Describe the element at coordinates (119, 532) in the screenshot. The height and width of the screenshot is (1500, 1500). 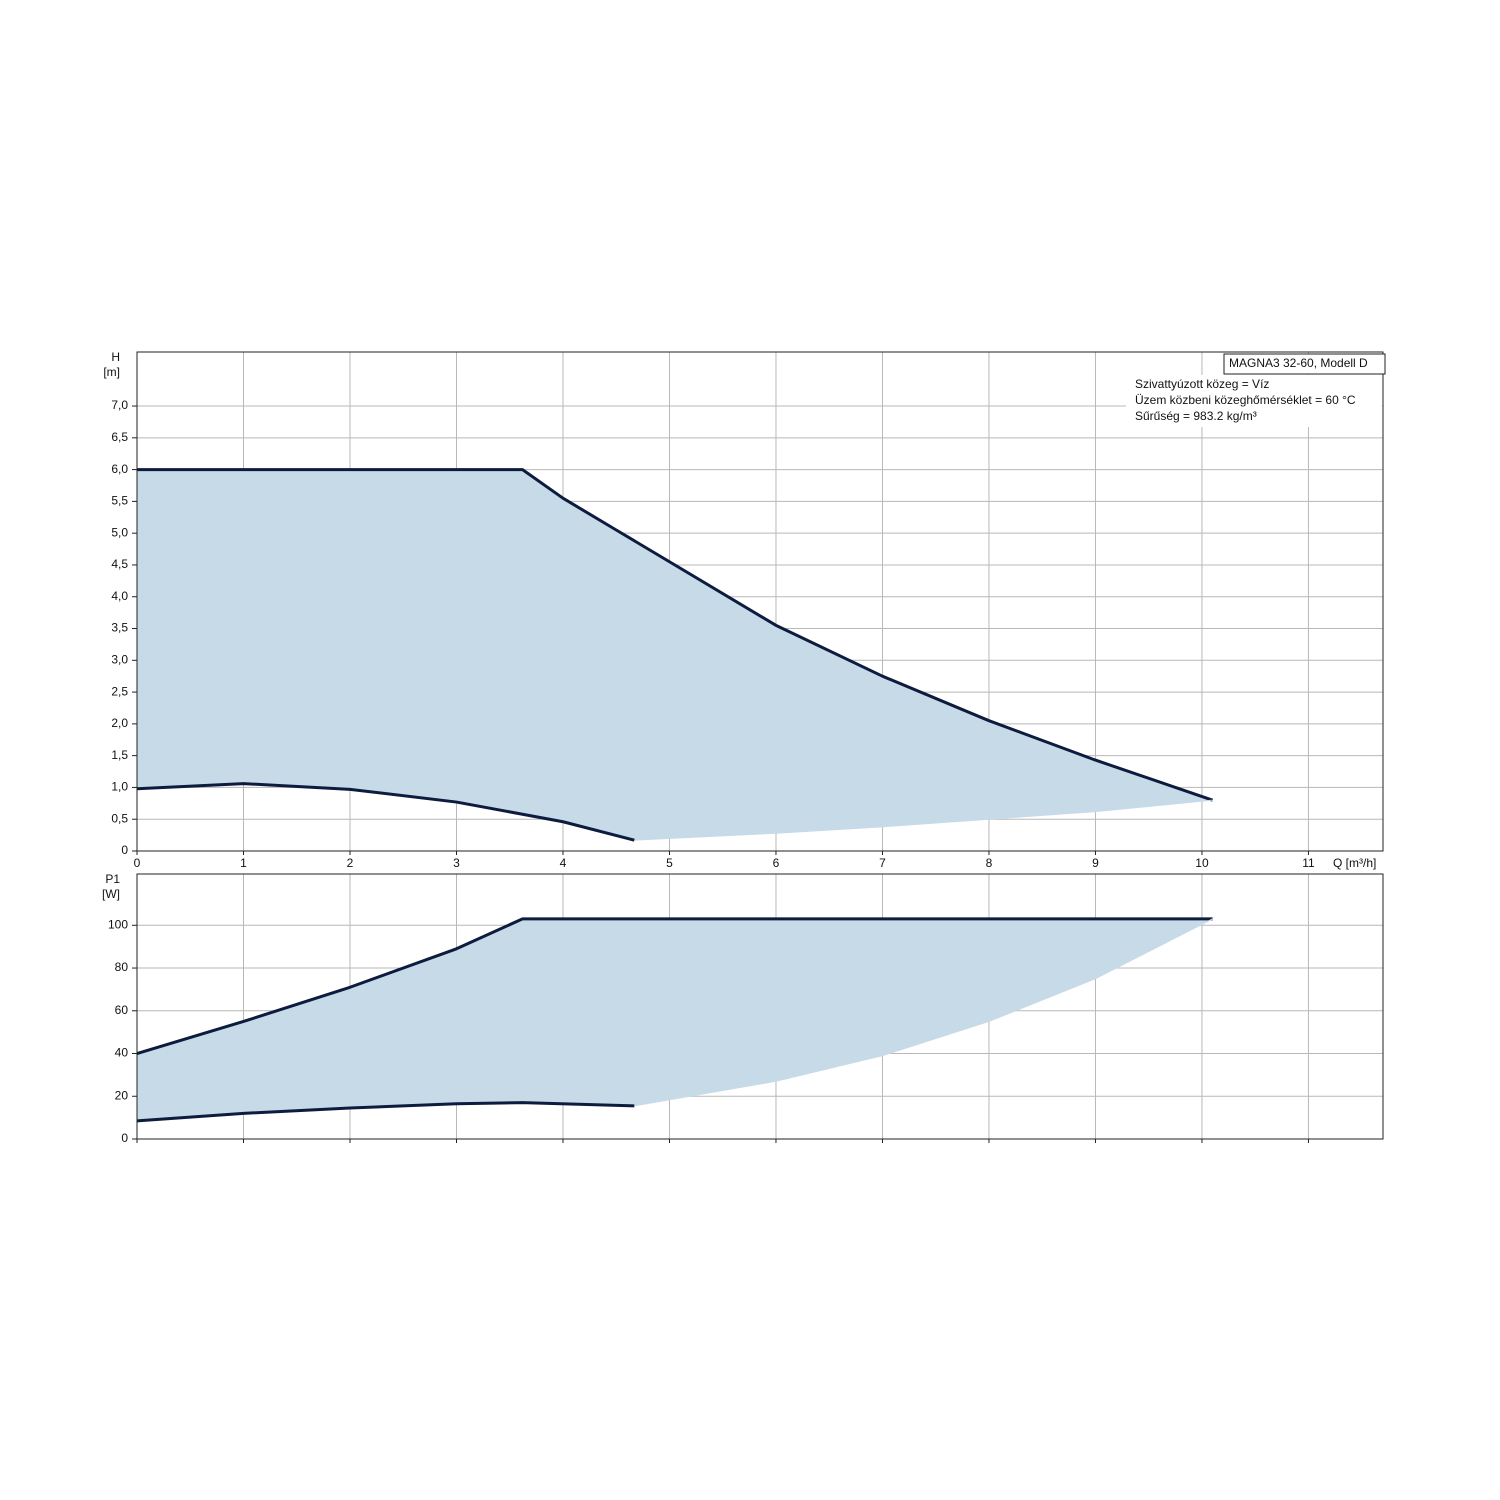
I see `y-tick-label: 5,0` at that location.